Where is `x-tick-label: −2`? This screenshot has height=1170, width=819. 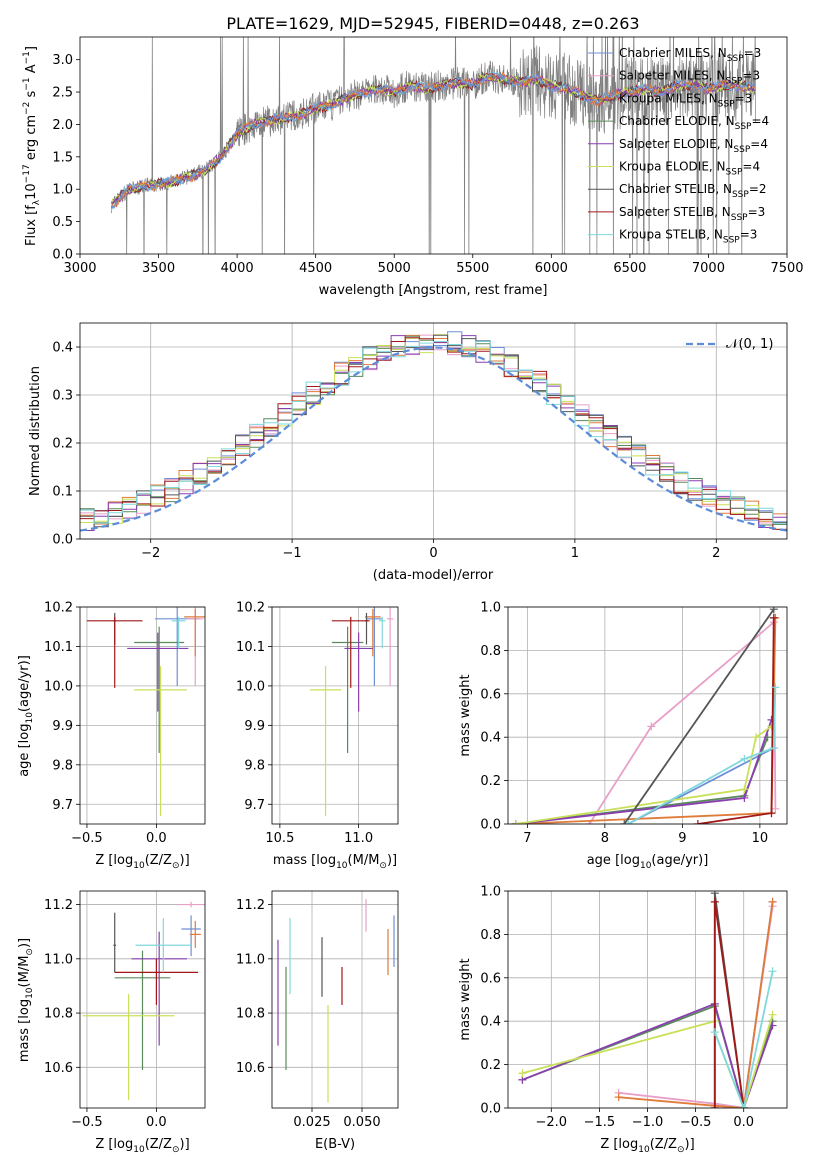
x-tick-label: −2 is located at coordinates (150, 553).